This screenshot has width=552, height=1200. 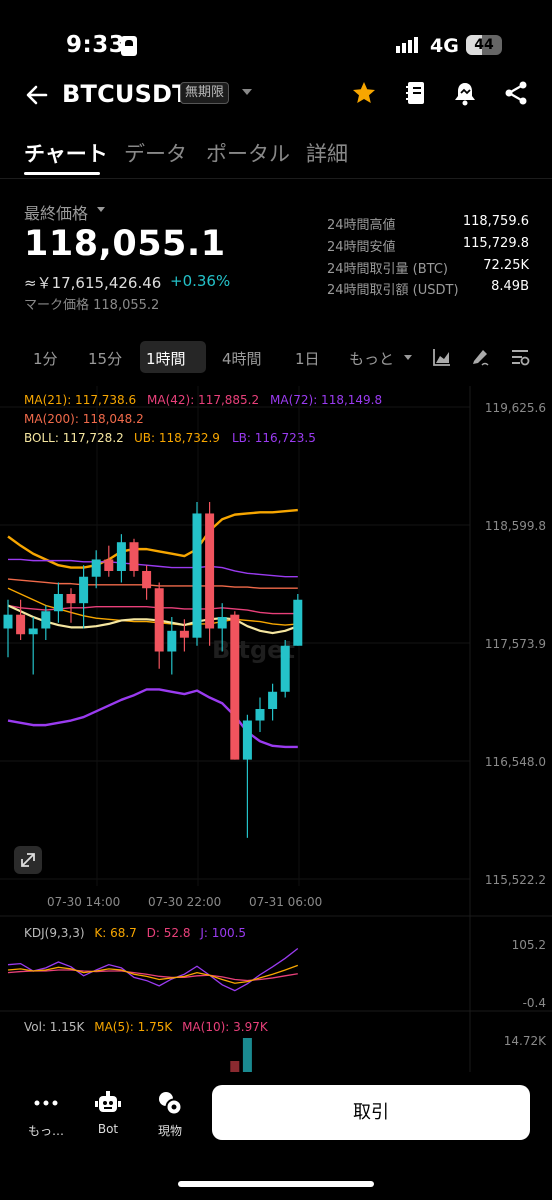 I want to click on stat-value-24h-low: 115,729.8, so click(x=495, y=243).